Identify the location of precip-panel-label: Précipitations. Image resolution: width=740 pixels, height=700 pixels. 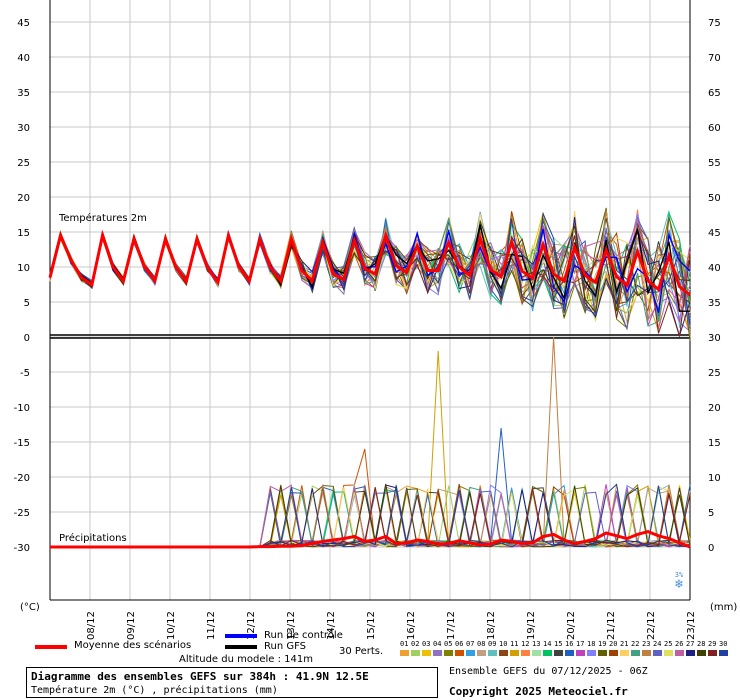
(93, 538).